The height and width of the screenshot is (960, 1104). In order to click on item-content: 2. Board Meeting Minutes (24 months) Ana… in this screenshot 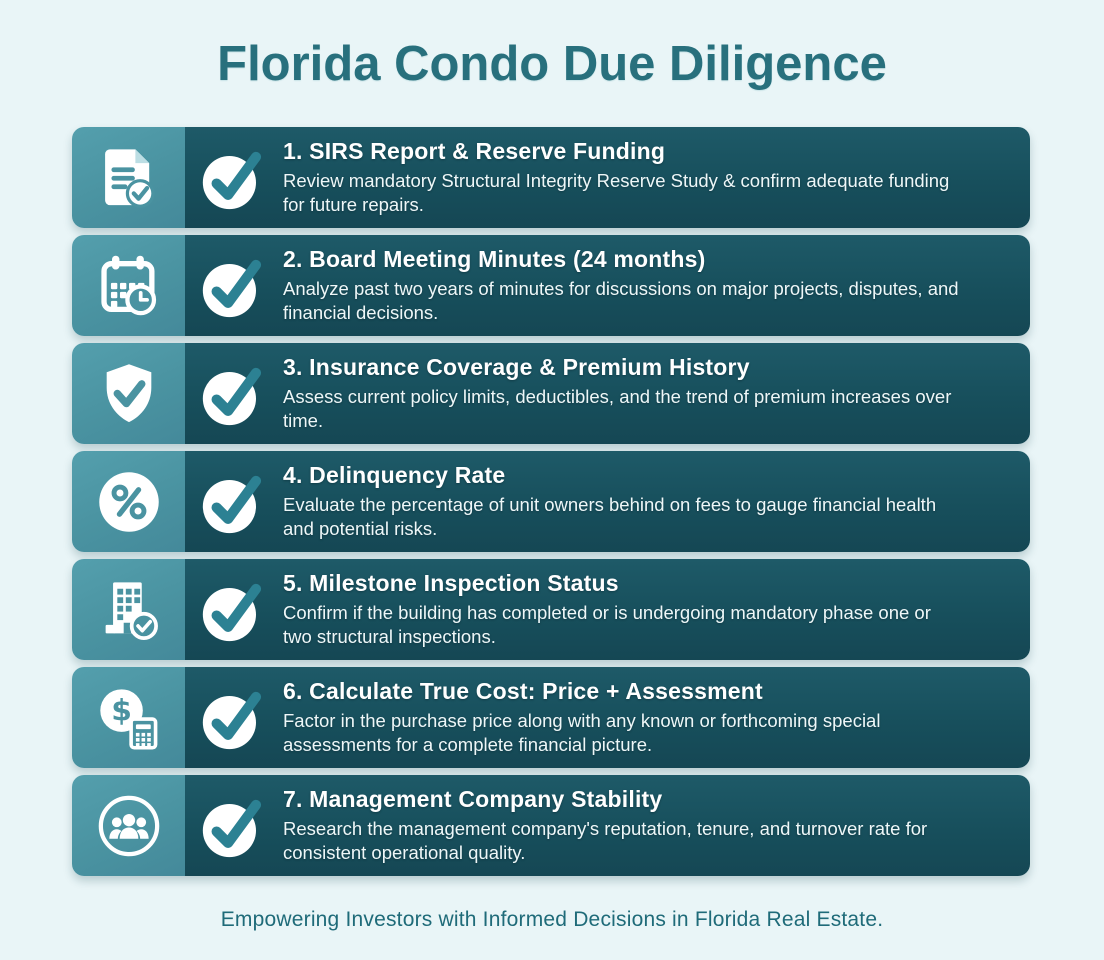, I will do `click(607, 285)`.